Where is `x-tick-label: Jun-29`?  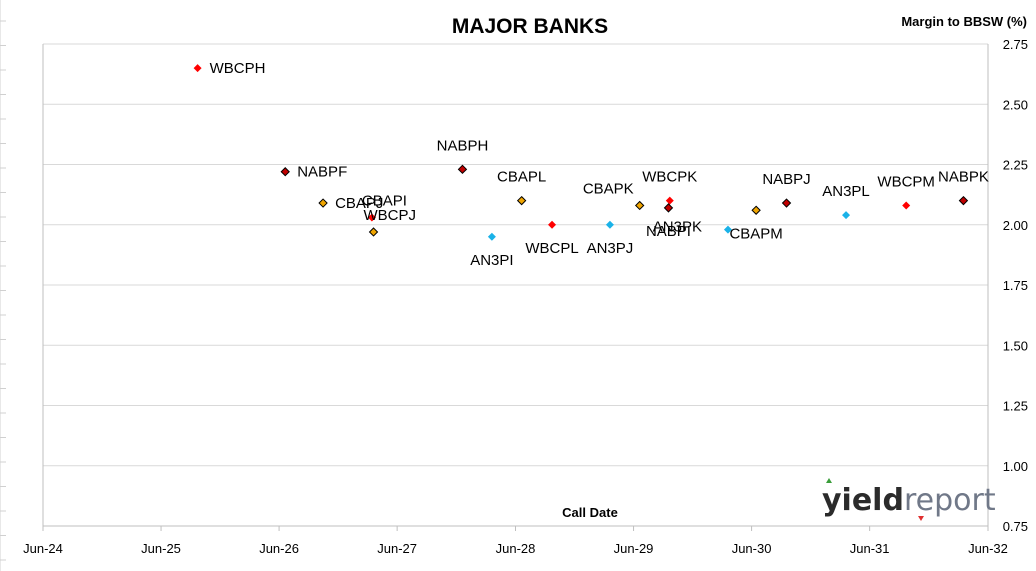
x-tick-label: Jun-29 is located at coordinates (634, 548).